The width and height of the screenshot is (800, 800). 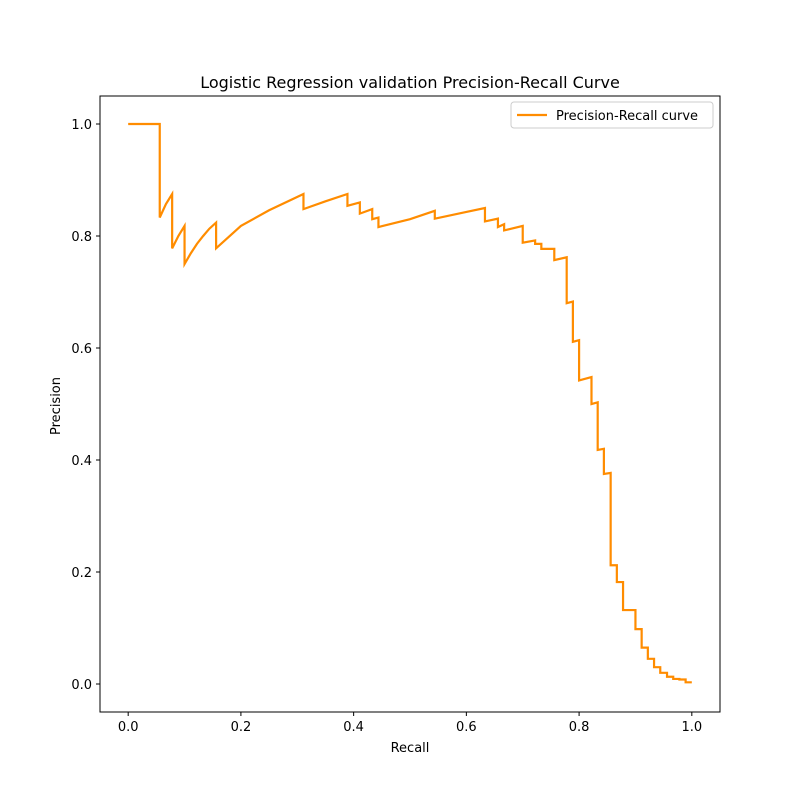 I want to click on y-tick-label: 1.0, so click(x=81, y=125).